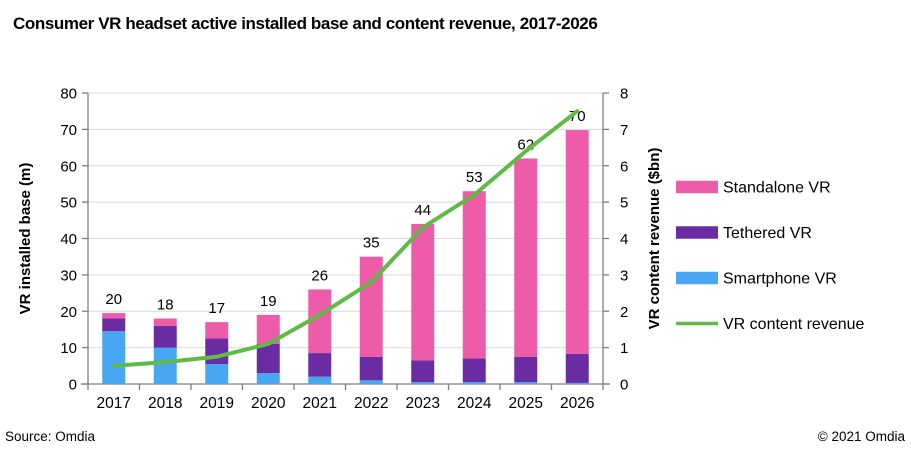  I want to click on right-axis-tick-label: 2, so click(624, 312).